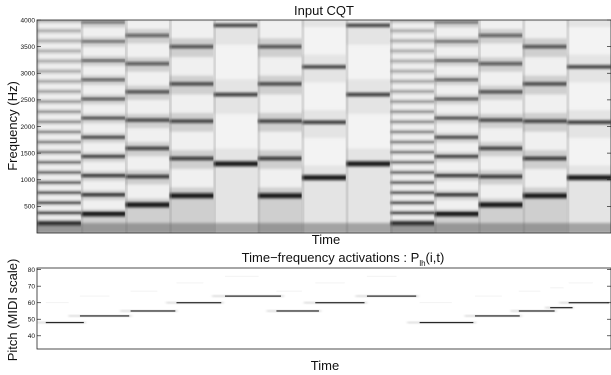 The width and height of the screenshot is (611, 375). Describe the element at coordinates (32, 320) in the screenshot. I see `activations-y-tick-label: 50` at that location.